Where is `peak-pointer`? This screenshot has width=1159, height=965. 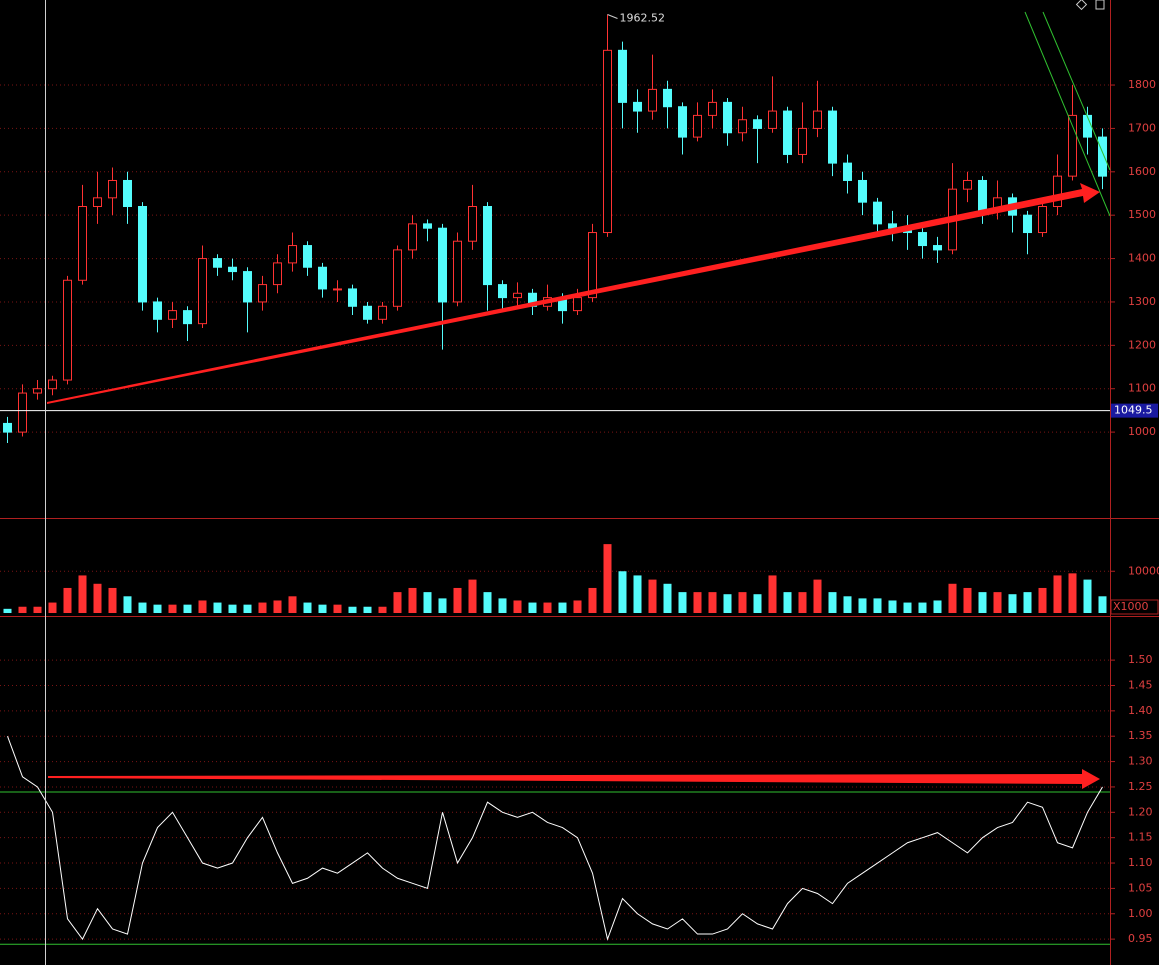
peak-pointer is located at coordinates (612, 16).